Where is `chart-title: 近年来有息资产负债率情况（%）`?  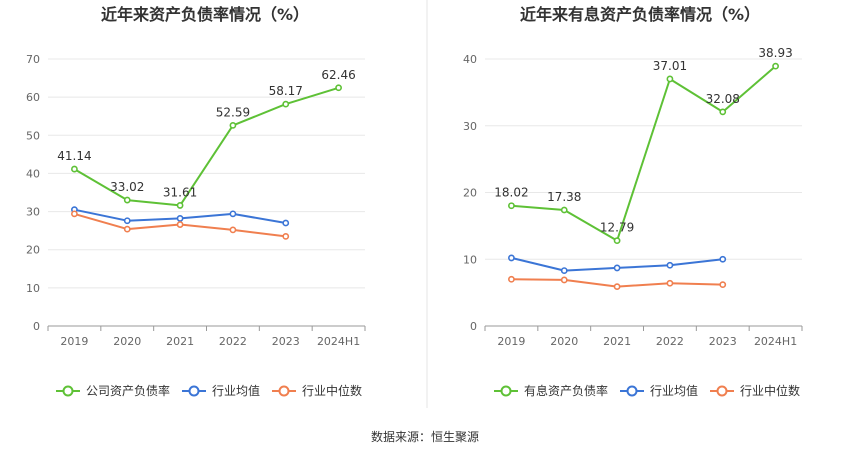
chart-title: 近年来有息资产负债率情况（%） is located at coordinates (640, 14).